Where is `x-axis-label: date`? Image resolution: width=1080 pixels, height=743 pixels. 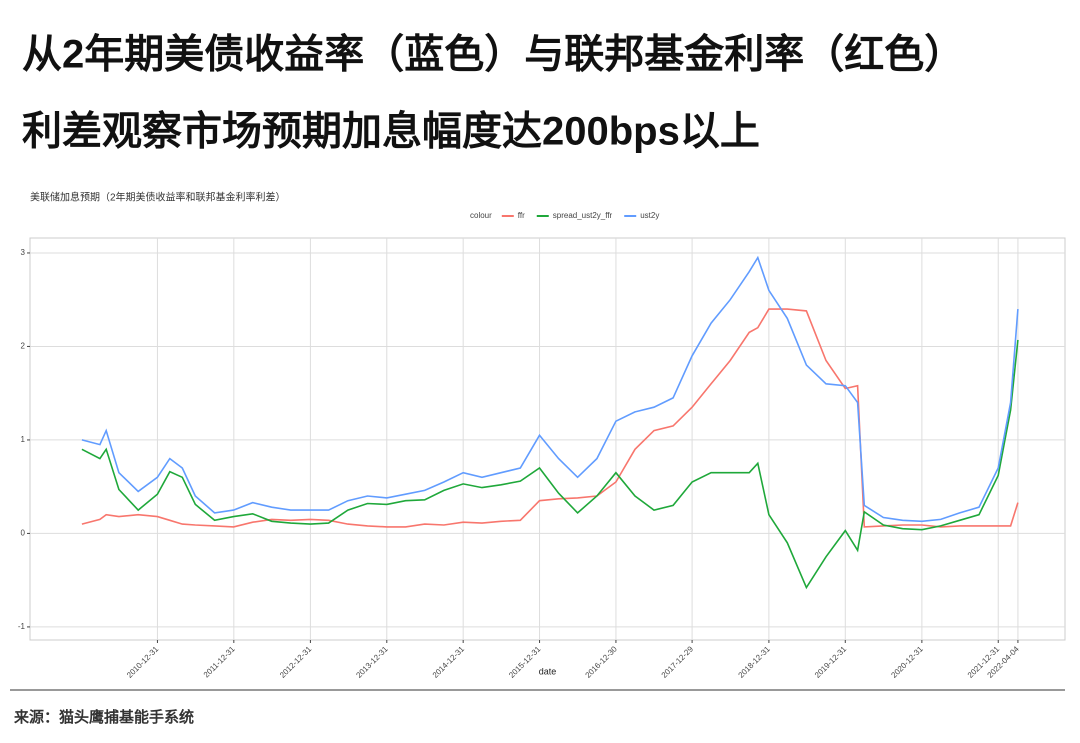 x-axis-label: date is located at coordinates (548, 671).